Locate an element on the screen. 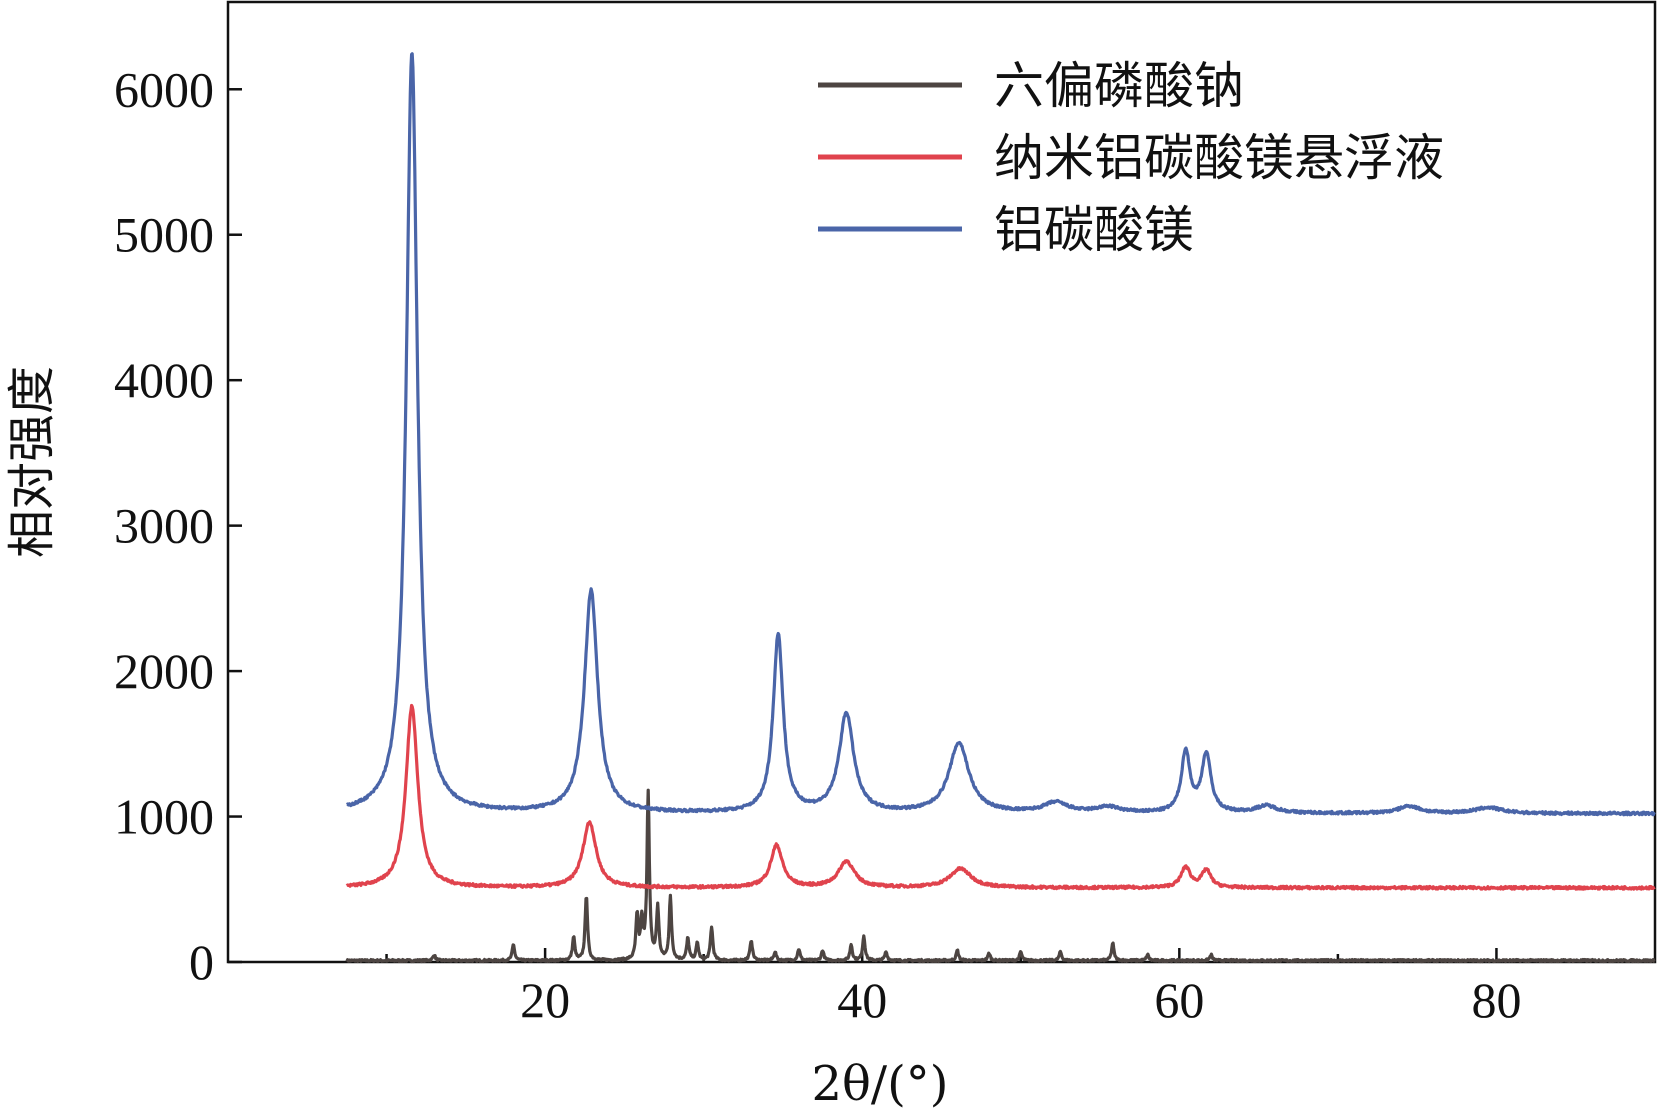 The image size is (1657, 1115). x-axis-ticks: 20 40 60 80 is located at coordinates (953, 988).